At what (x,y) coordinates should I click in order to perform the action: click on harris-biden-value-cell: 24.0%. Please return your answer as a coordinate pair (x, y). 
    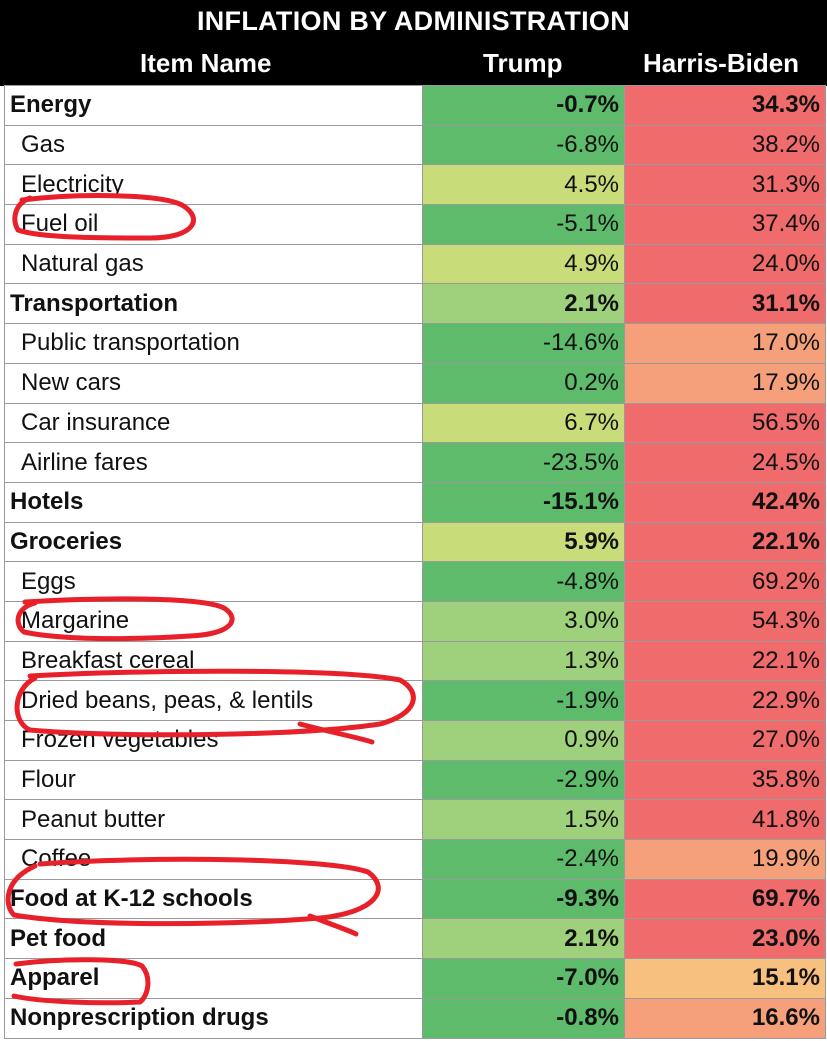
    Looking at the image, I should click on (725, 264).